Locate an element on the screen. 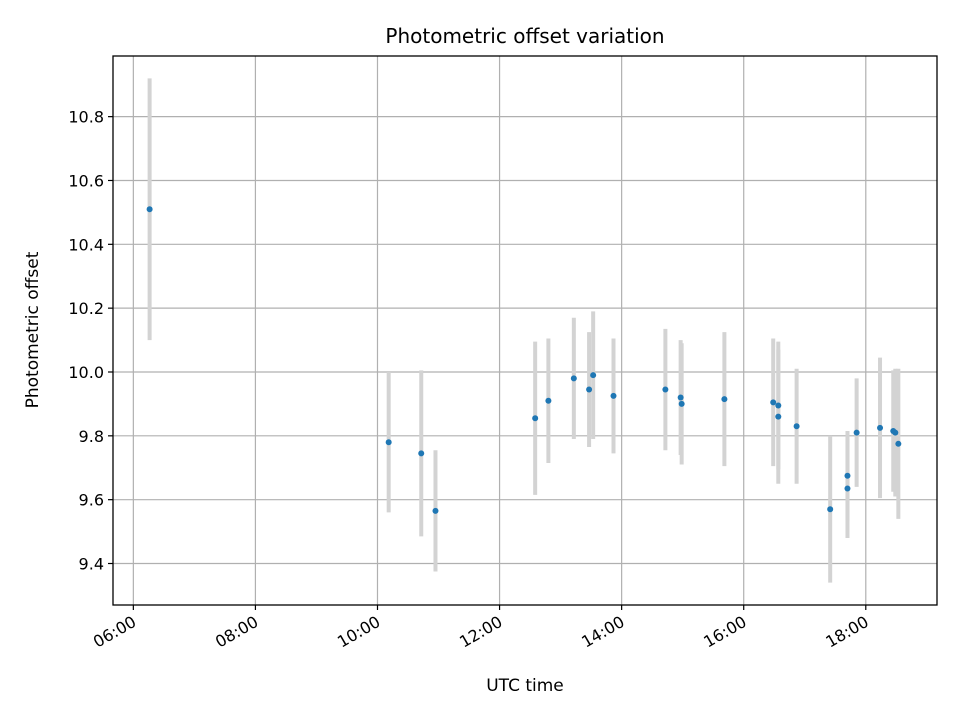 The image size is (960, 720). x-tick-label: 08:00 is located at coordinates (236, 632).